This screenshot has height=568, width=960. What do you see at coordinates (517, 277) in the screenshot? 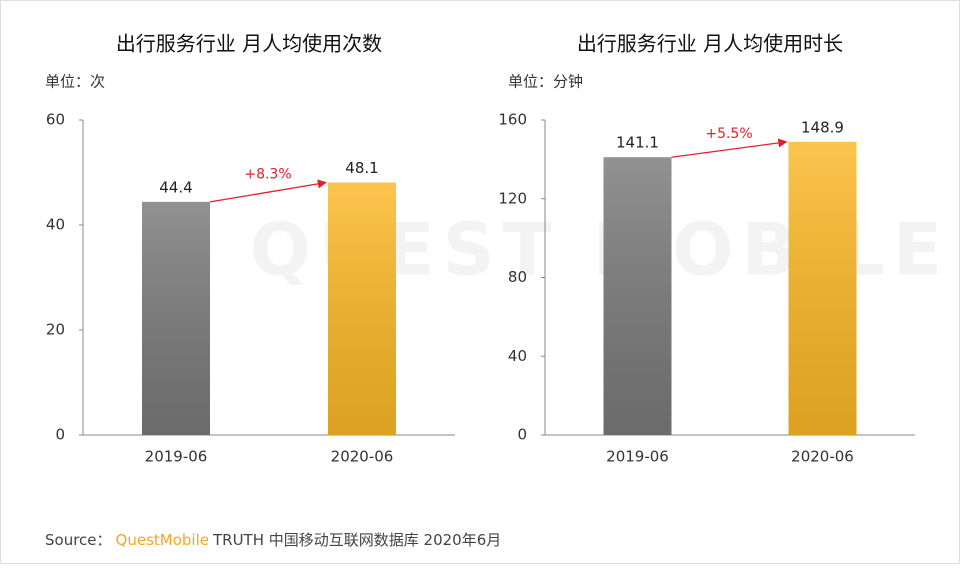
I see `y-tick-label: 80` at bounding box center [517, 277].